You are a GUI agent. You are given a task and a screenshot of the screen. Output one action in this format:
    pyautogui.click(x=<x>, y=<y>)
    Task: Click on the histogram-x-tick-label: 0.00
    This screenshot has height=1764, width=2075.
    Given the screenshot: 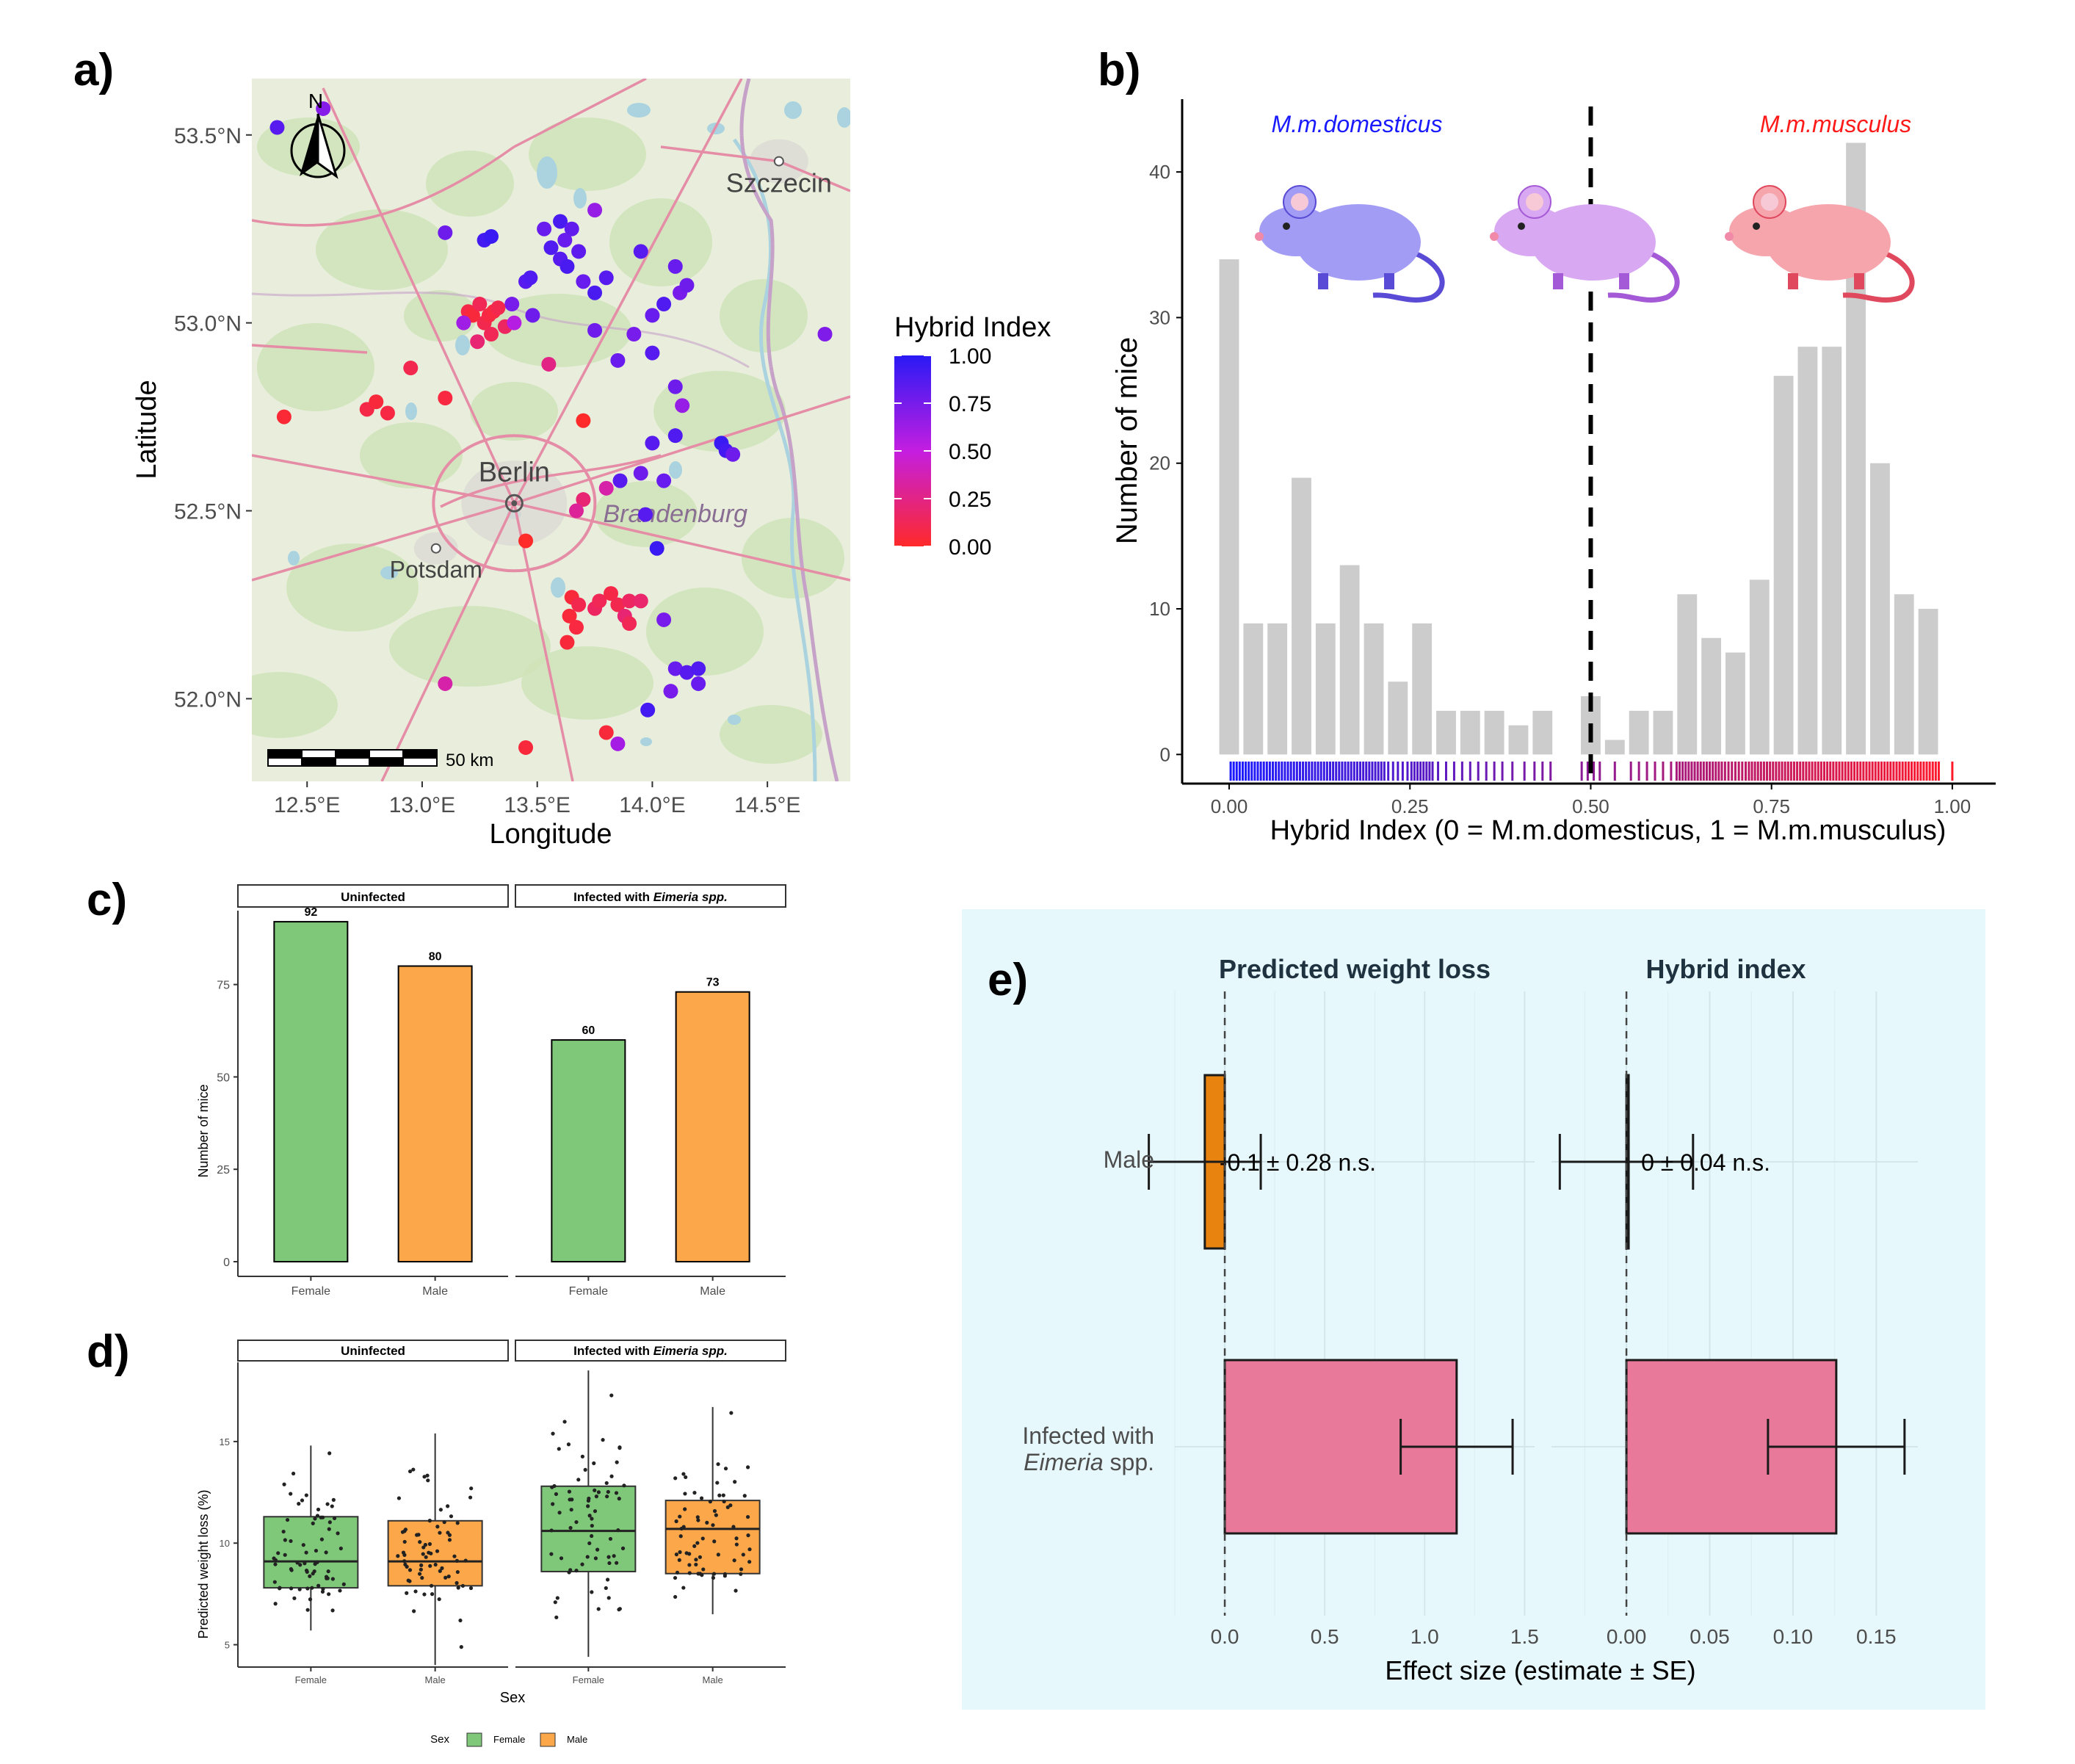 What is the action you would take?
    pyautogui.click(x=1229, y=806)
    